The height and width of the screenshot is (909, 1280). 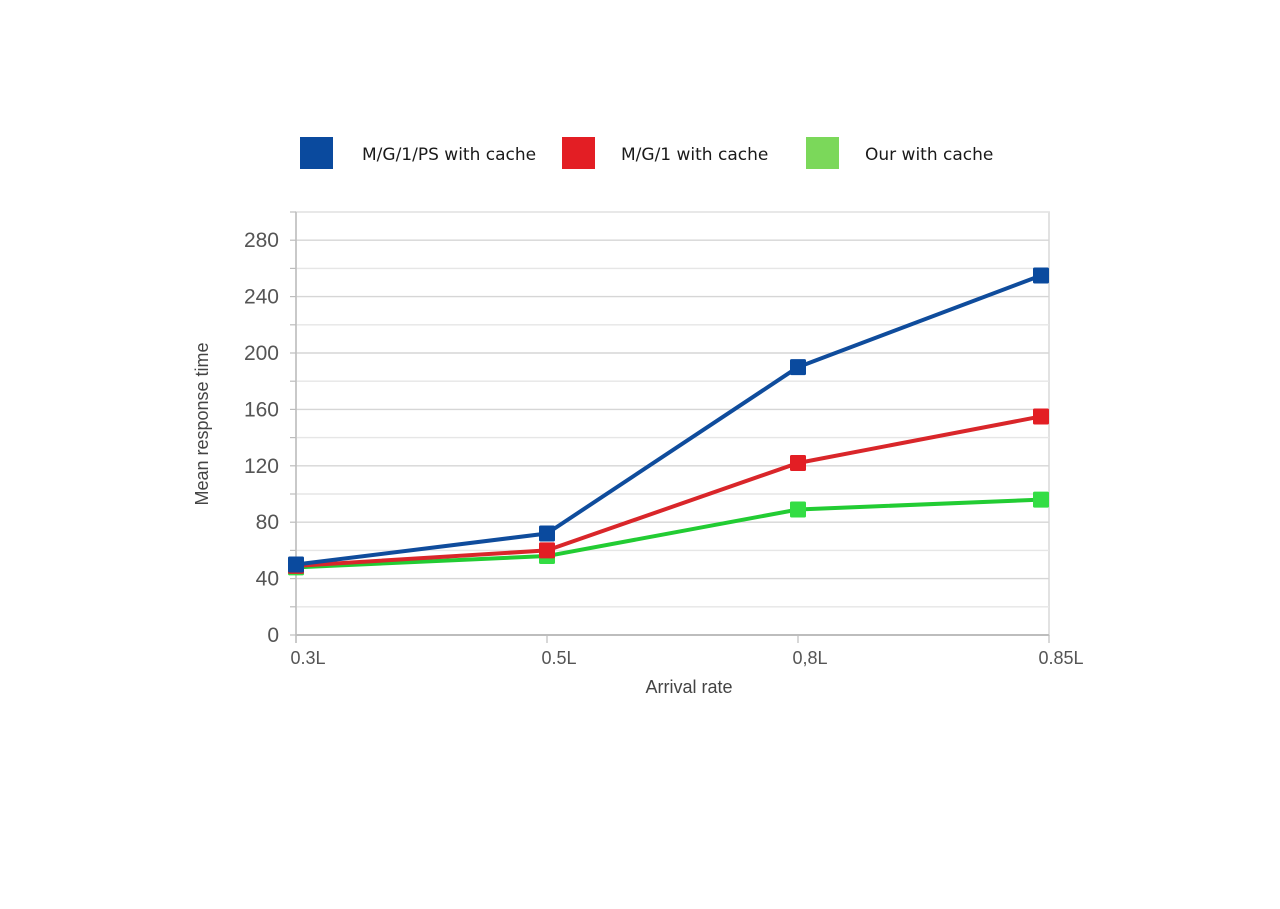 What do you see at coordinates (929, 155) in the screenshot?
I see `legend-label: Our with cache` at bounding box center [929, 155].